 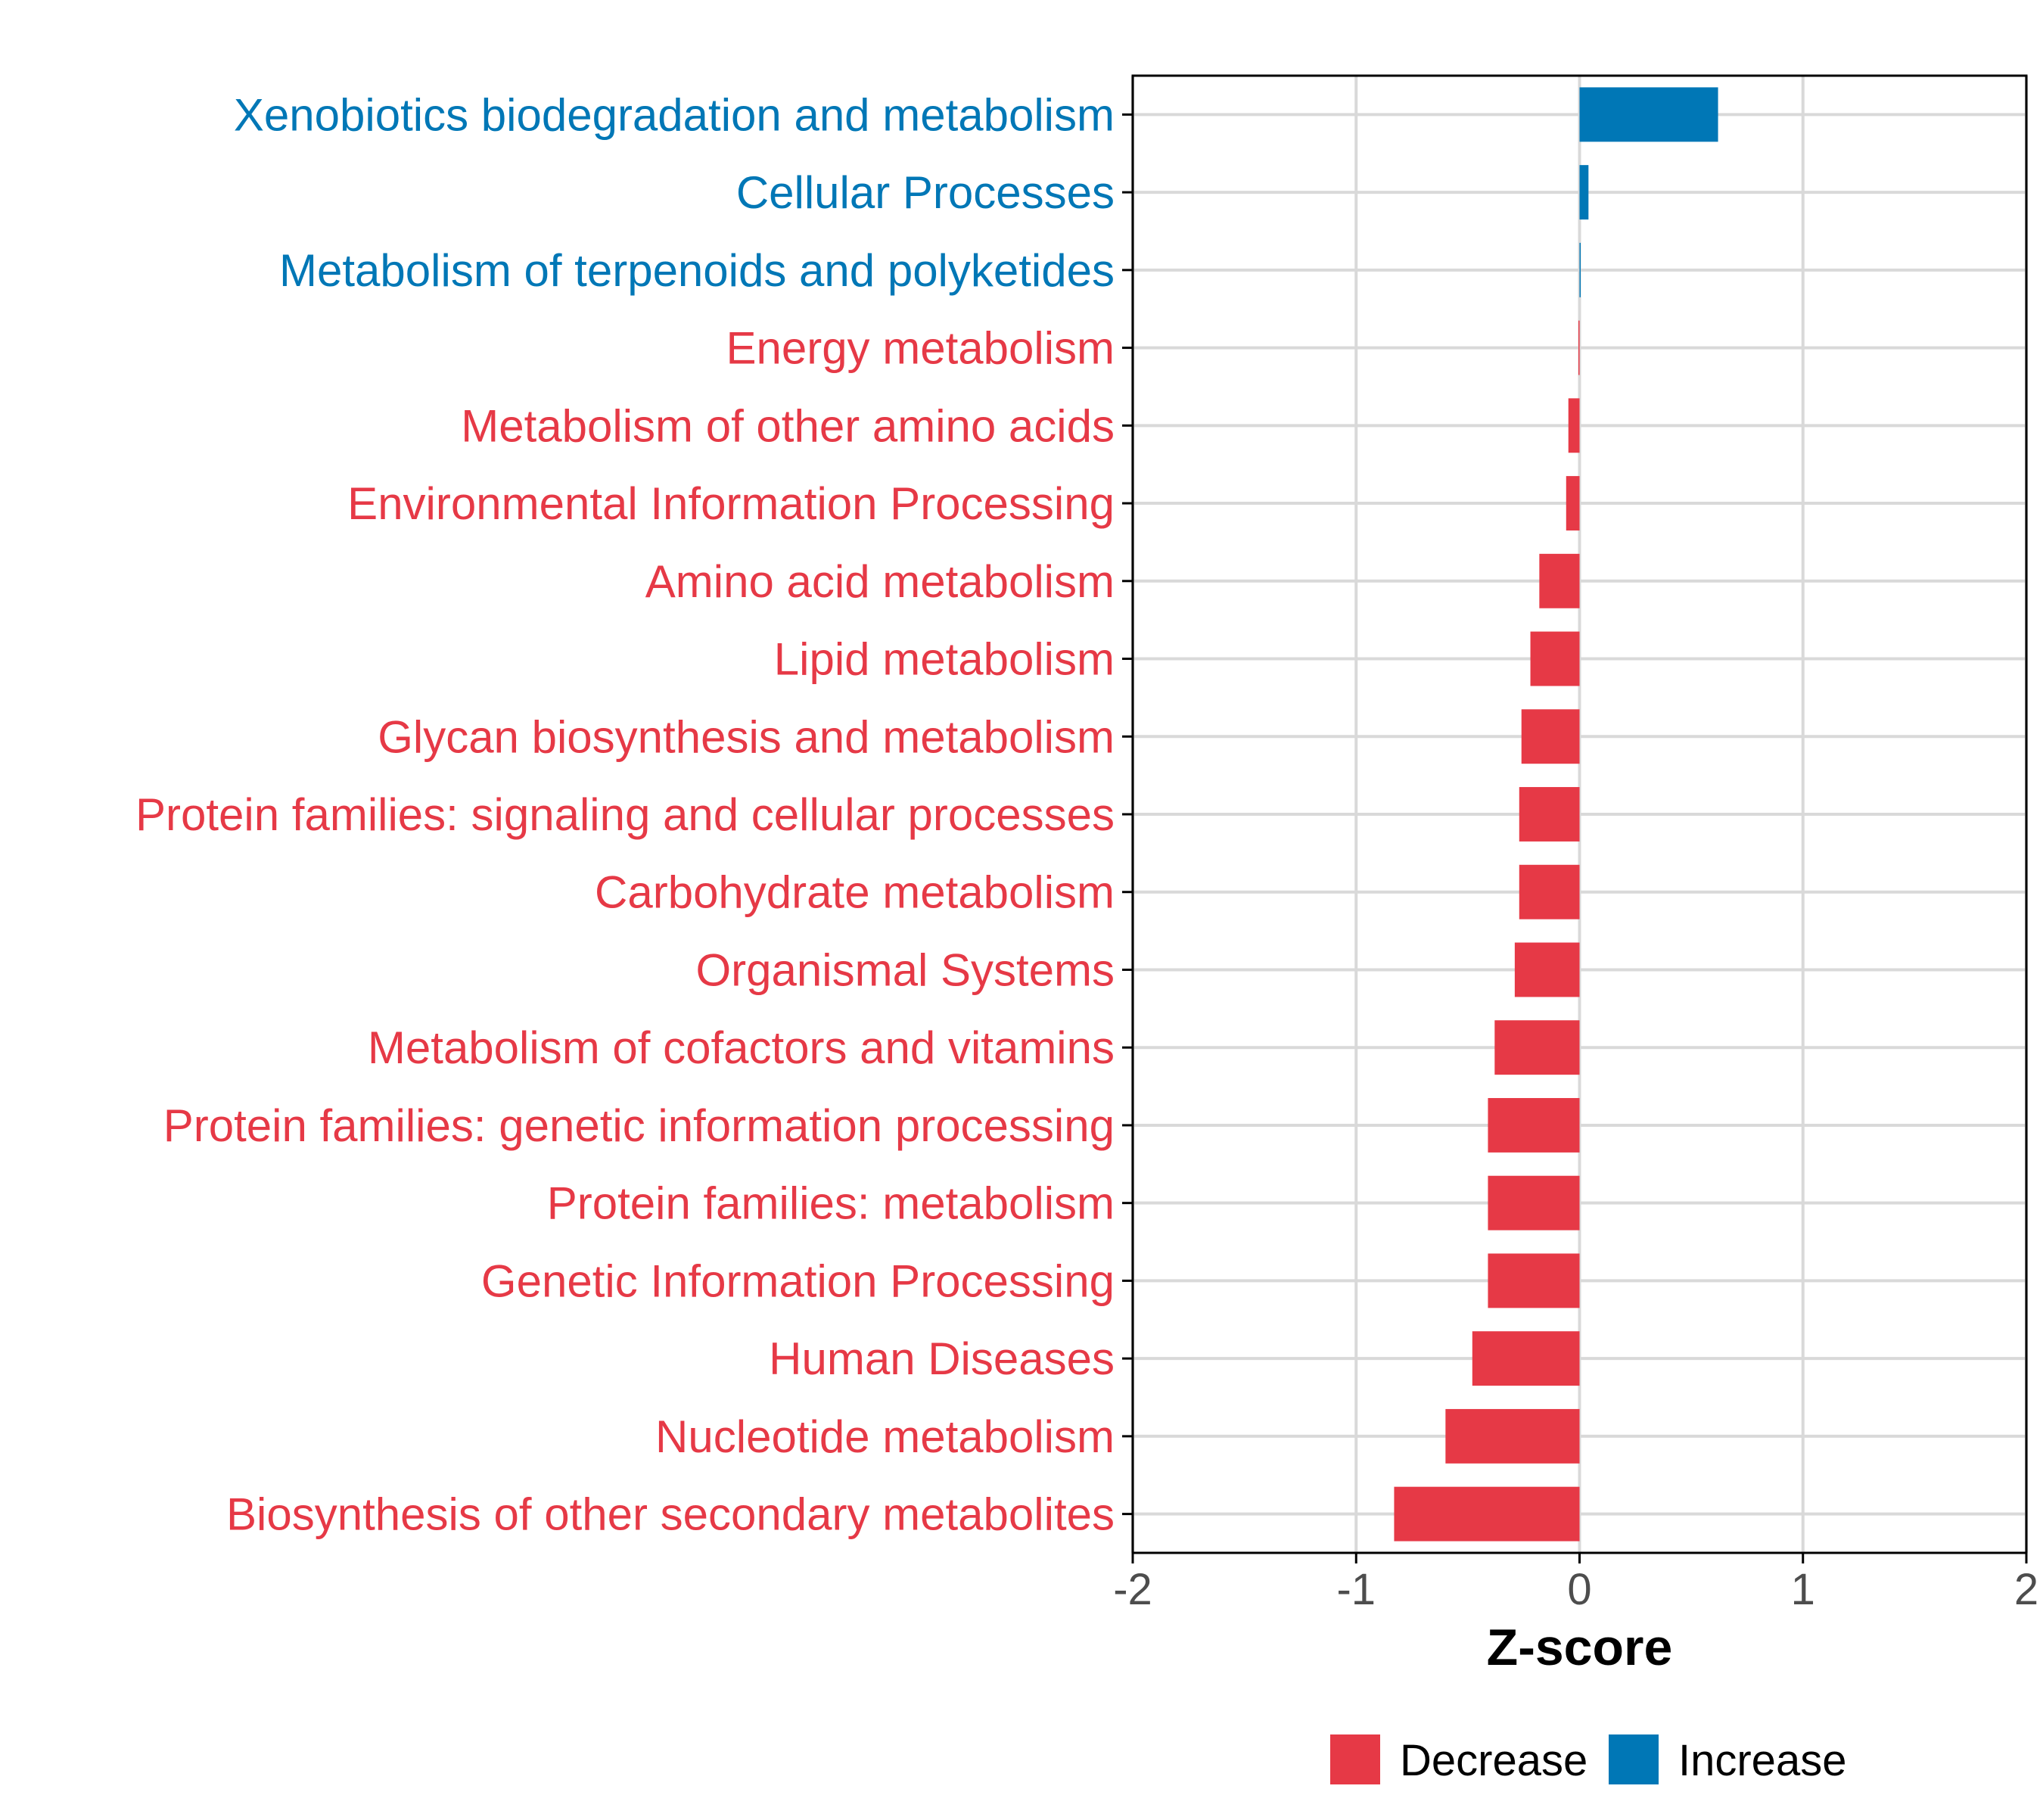 What do you see at coordinates (1803, 1589) in the screenshot?
I see `x-tick-label: 1` at bounding box center [1803, 1589].